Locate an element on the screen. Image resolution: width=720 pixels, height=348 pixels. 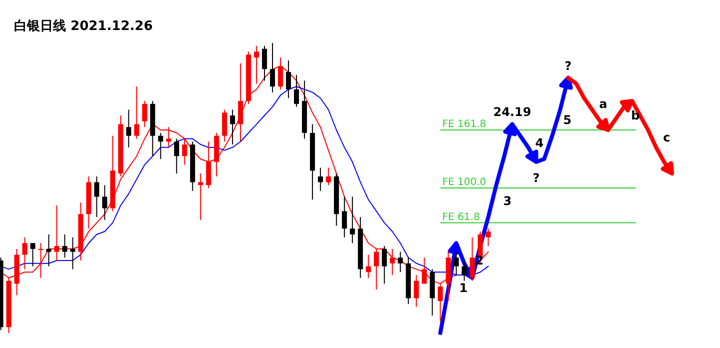
annotation: 5 is located at coordinates (567, 119).